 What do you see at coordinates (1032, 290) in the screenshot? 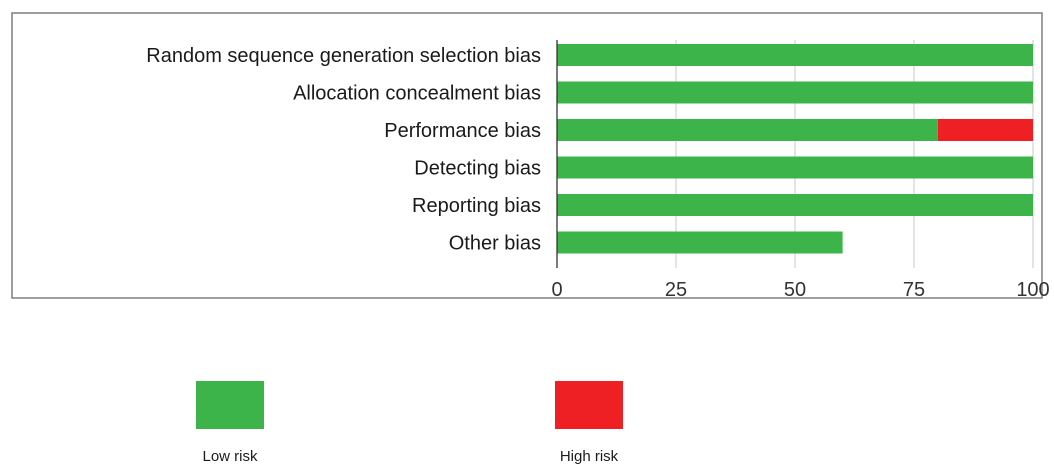
I see `x-tick-label: 100` at bounding box center [1032, 290].